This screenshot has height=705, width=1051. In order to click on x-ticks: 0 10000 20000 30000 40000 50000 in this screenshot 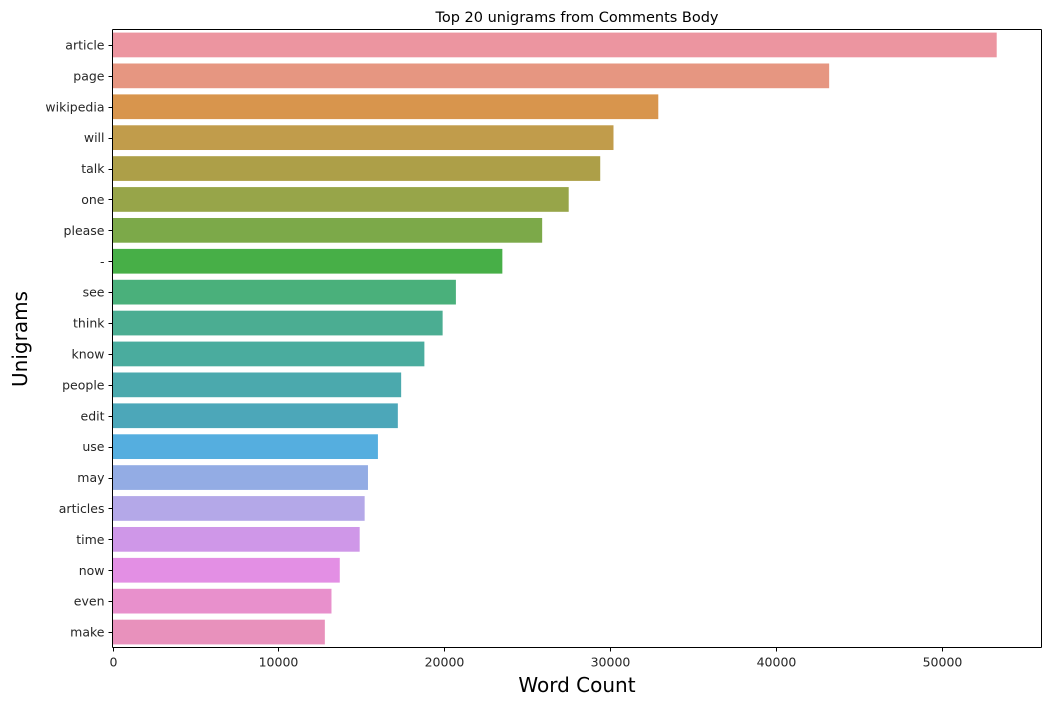, I will do `click(536, 658)`.